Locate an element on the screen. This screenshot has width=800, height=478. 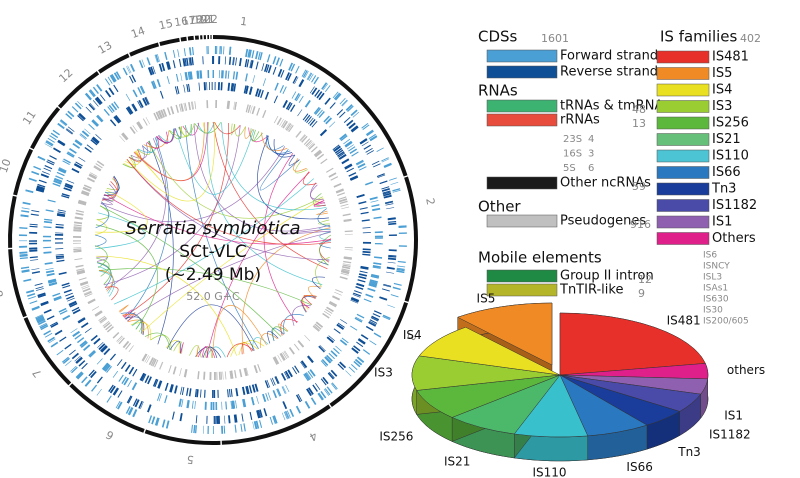
contig-label: 3 is located at coordinates (411, 337).